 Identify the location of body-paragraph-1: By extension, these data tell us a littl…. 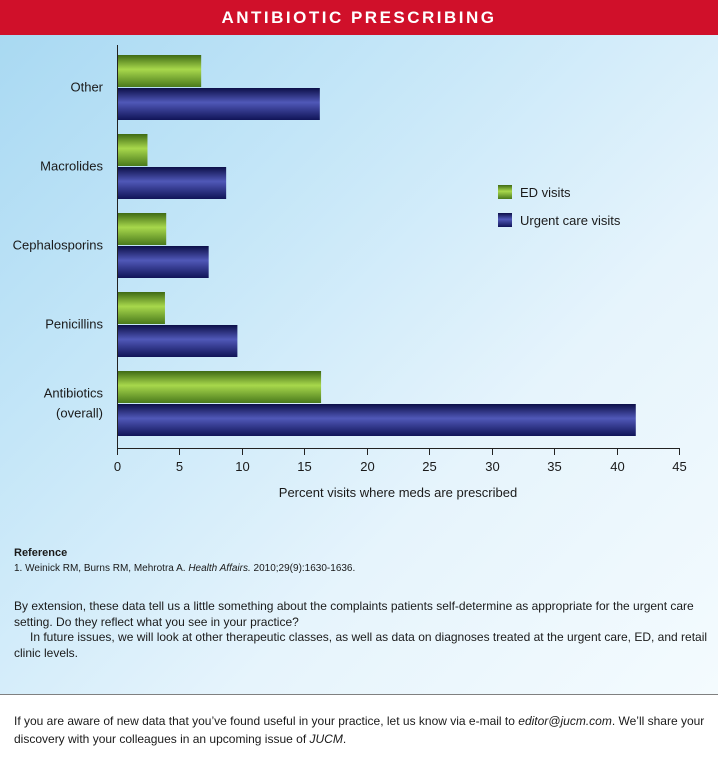
(354, 614).